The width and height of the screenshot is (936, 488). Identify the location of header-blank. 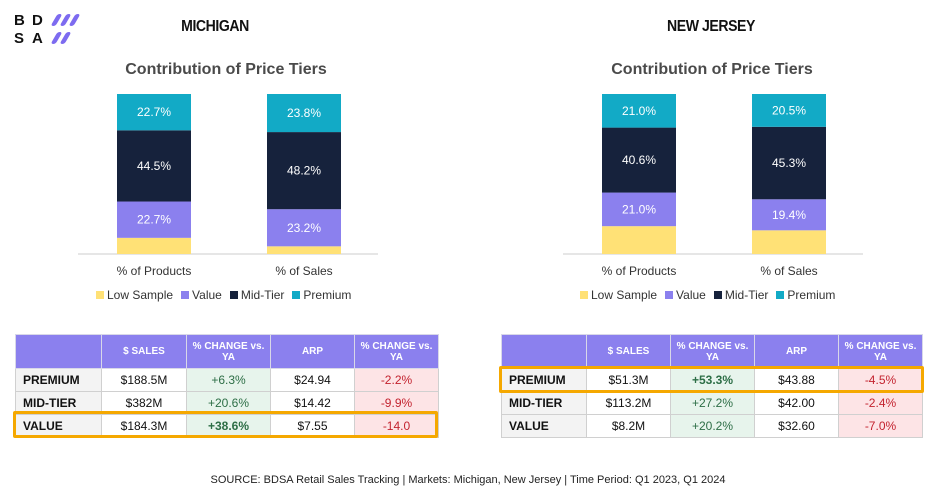
(544, 351).